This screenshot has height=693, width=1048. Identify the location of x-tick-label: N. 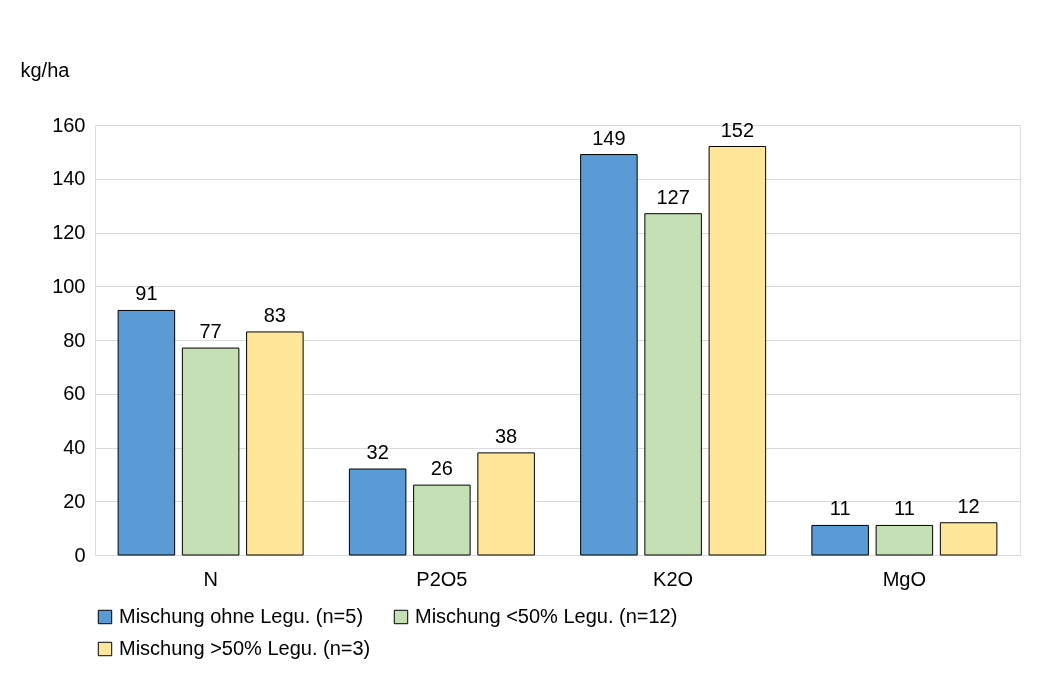
(210, 578).